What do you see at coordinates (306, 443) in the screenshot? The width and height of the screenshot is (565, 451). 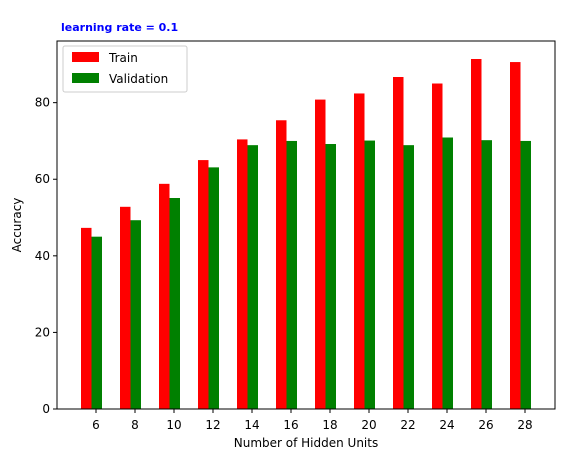 I see `x-axis-label: Number of Hidden Units` at bounding box center [306, 443].